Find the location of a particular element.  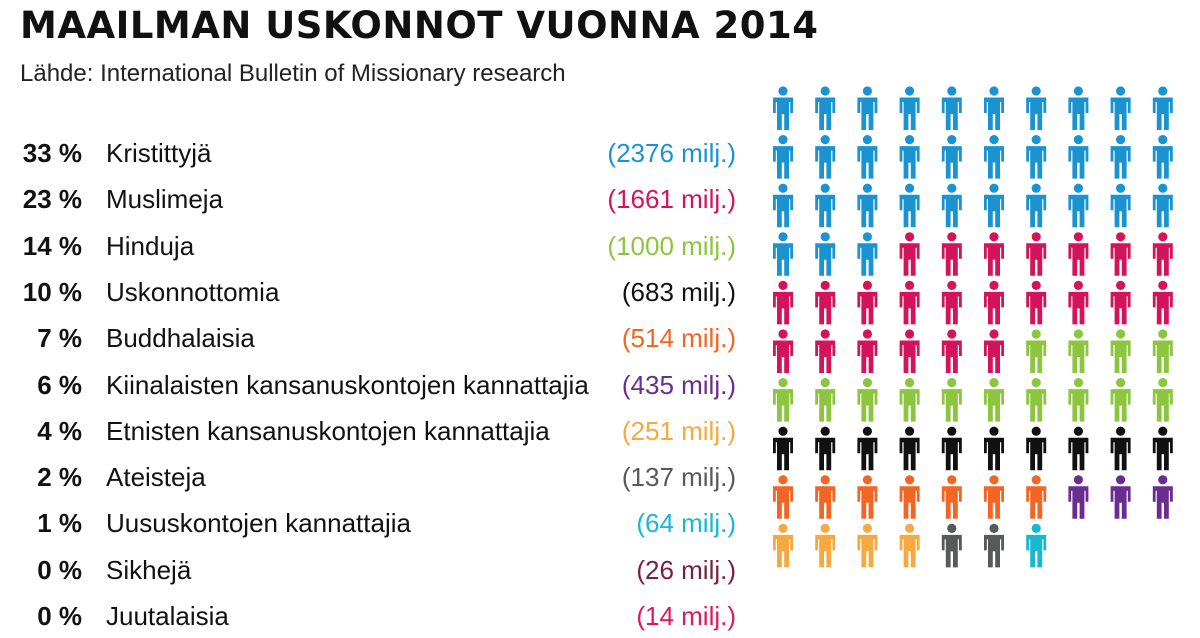

table-row: 10 % Uskonnottomia (683 milj.) is located at coordinates (380, 291).